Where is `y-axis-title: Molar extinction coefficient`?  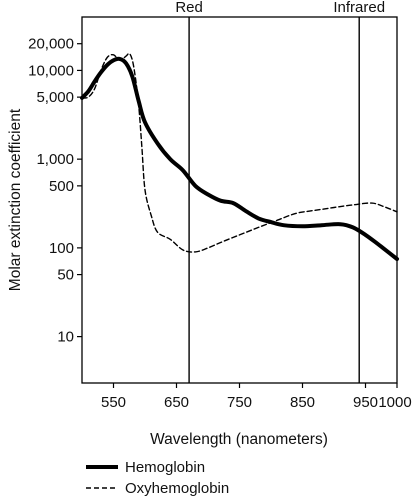 y-axis-title: Molar extinction coefficient is located at coordinates (15, 199).